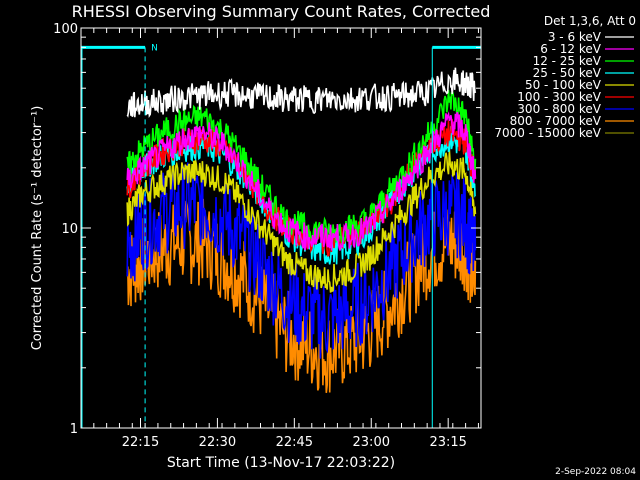 The height and width of the screenshot is (480, 640). I want to click on legend-header: Det 1,3,6, Att 0, so click(590, 21).